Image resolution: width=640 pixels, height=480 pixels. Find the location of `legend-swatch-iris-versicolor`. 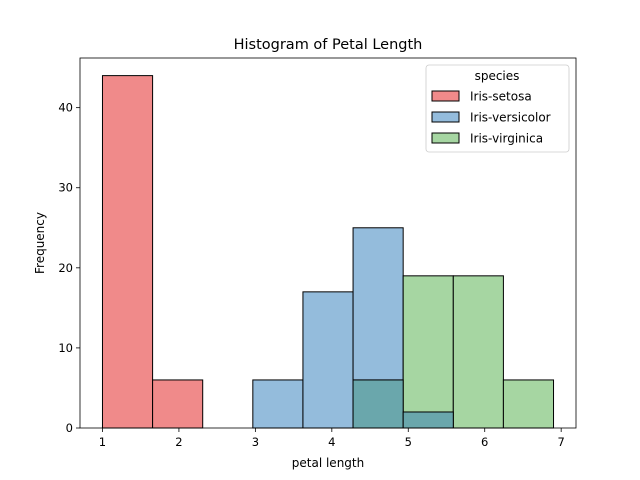

legend-swatch-iris-versicolor is located at coordinates (445, 117).